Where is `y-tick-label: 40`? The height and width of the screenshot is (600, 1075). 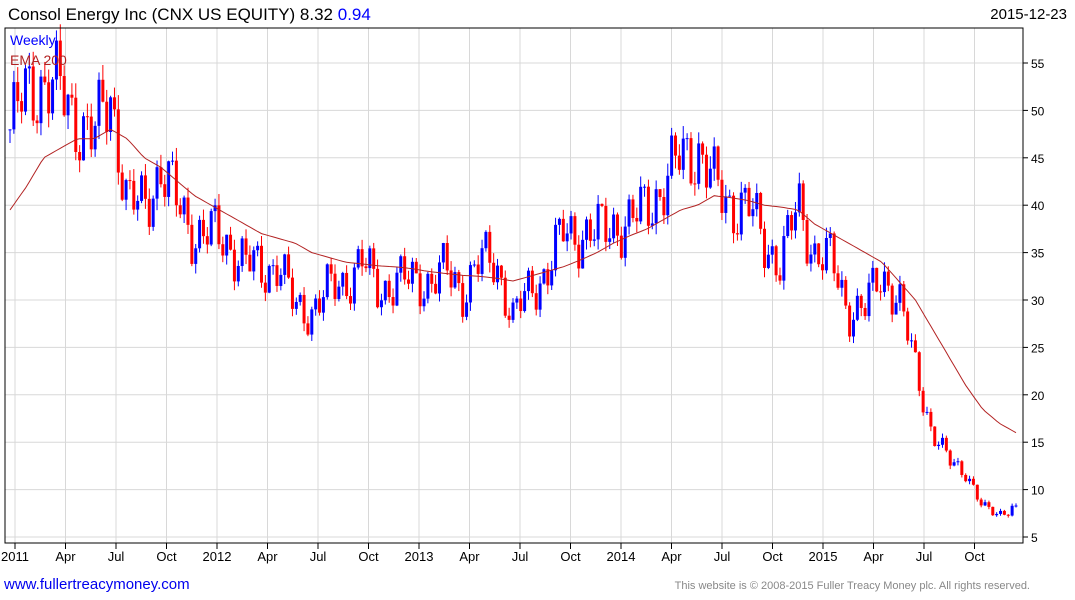
y-tick-label: 40 is located at coordinates (1038, 206).